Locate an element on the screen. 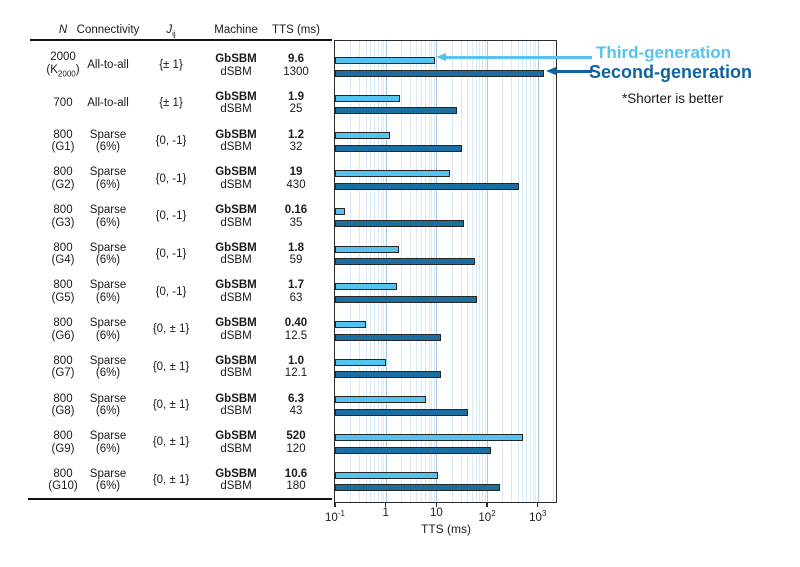 The width and height of the screenshot is (800, 567). table-bottom-rule is located at coordinates (180, 499).